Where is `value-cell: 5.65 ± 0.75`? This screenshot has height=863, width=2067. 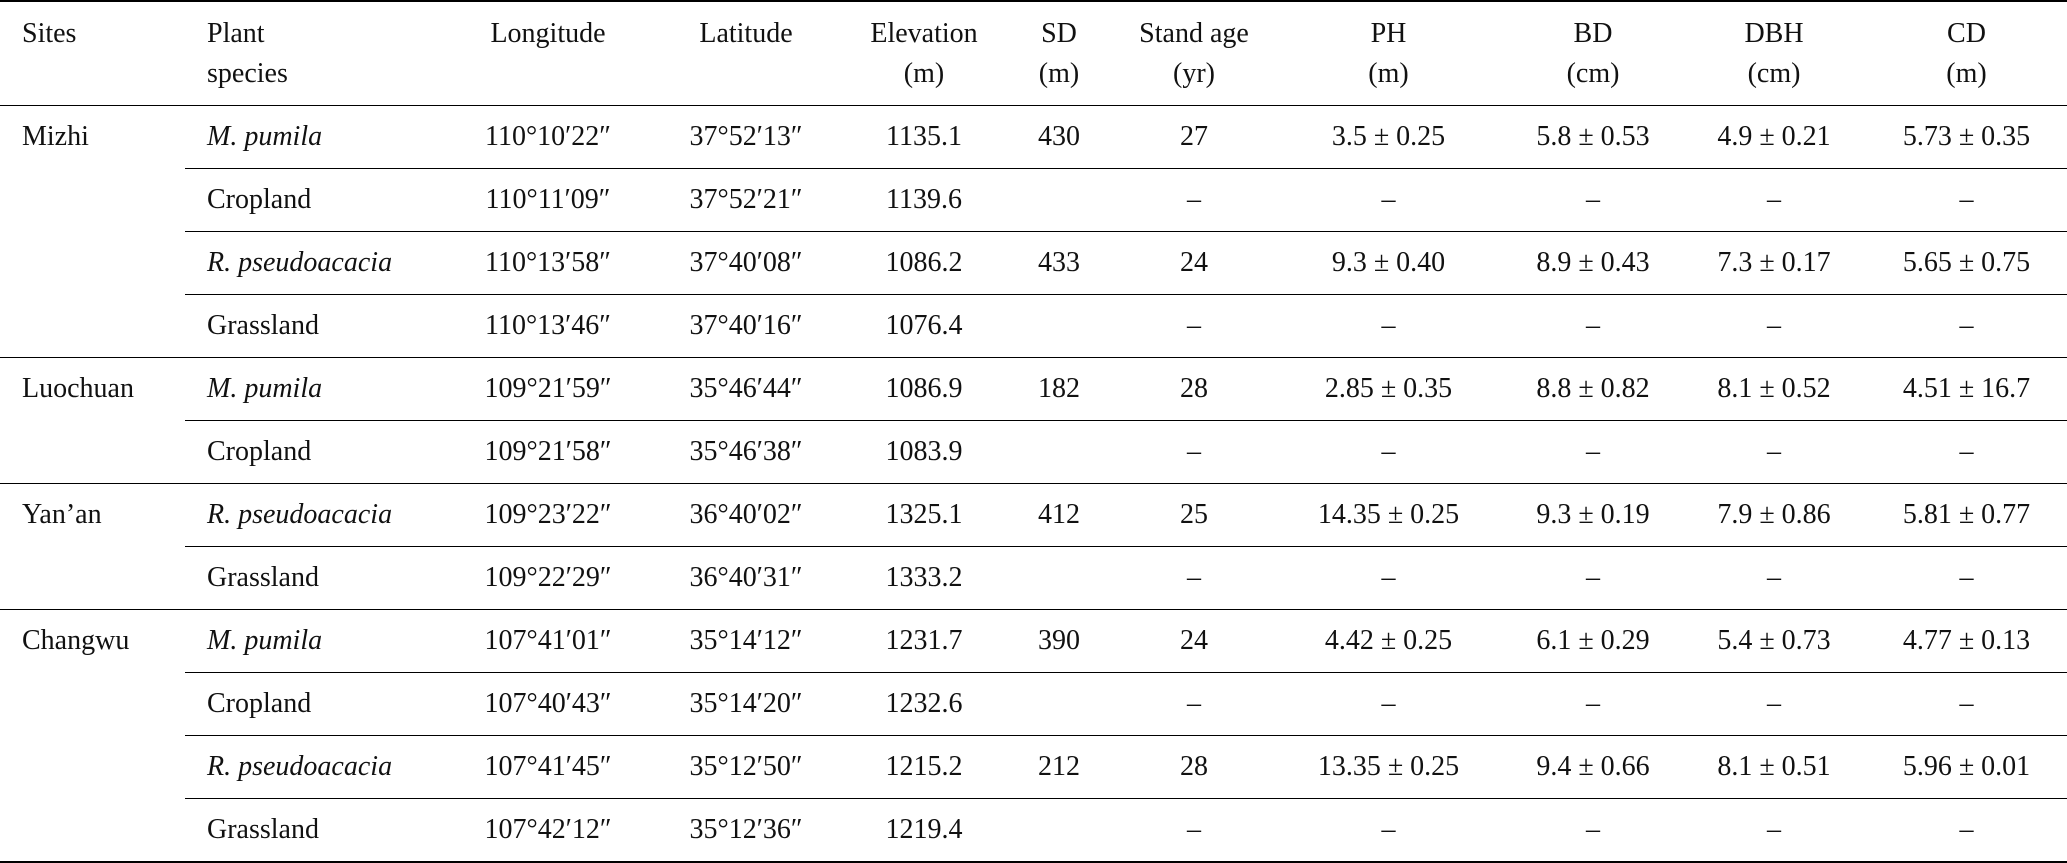 value-cell: 5.65 ± 0.75 is located at coordinates (1966, 263).